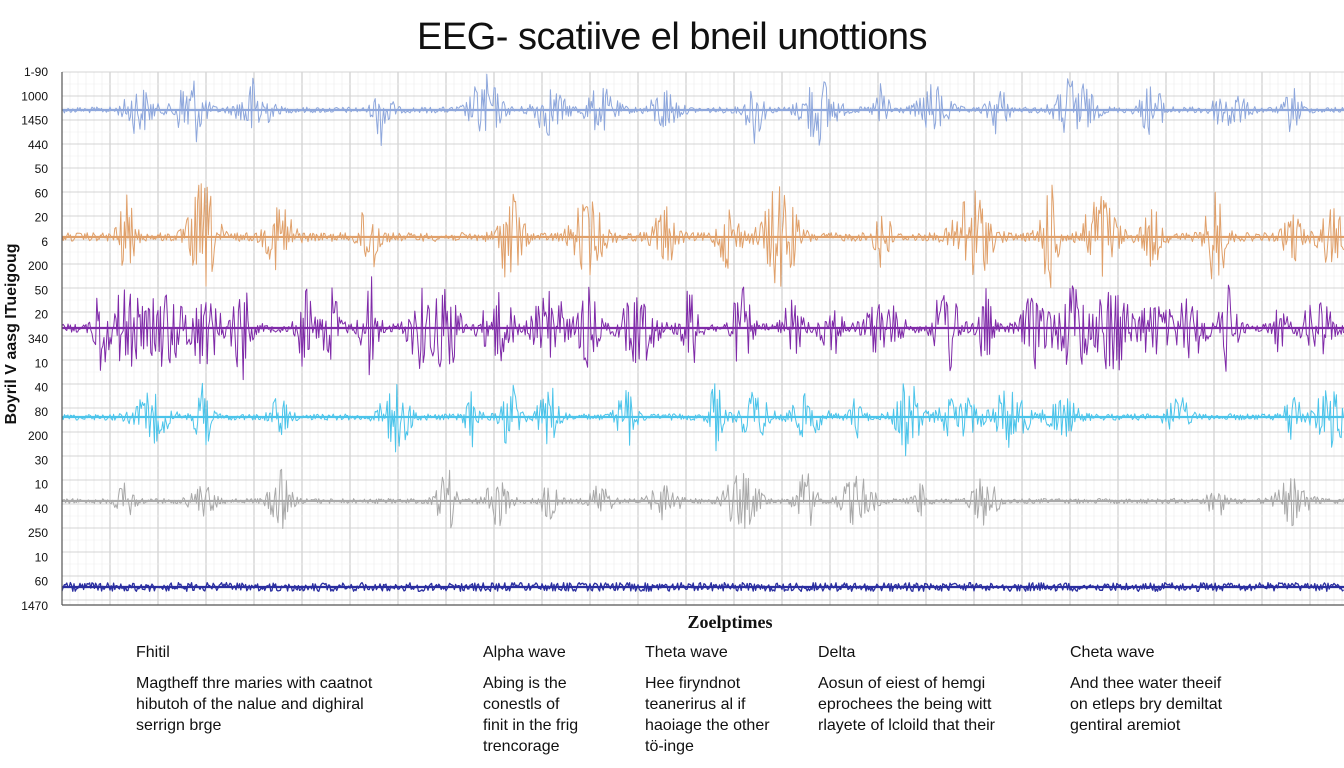  I want to click on y-tick-label: 6, so click(44, 242).